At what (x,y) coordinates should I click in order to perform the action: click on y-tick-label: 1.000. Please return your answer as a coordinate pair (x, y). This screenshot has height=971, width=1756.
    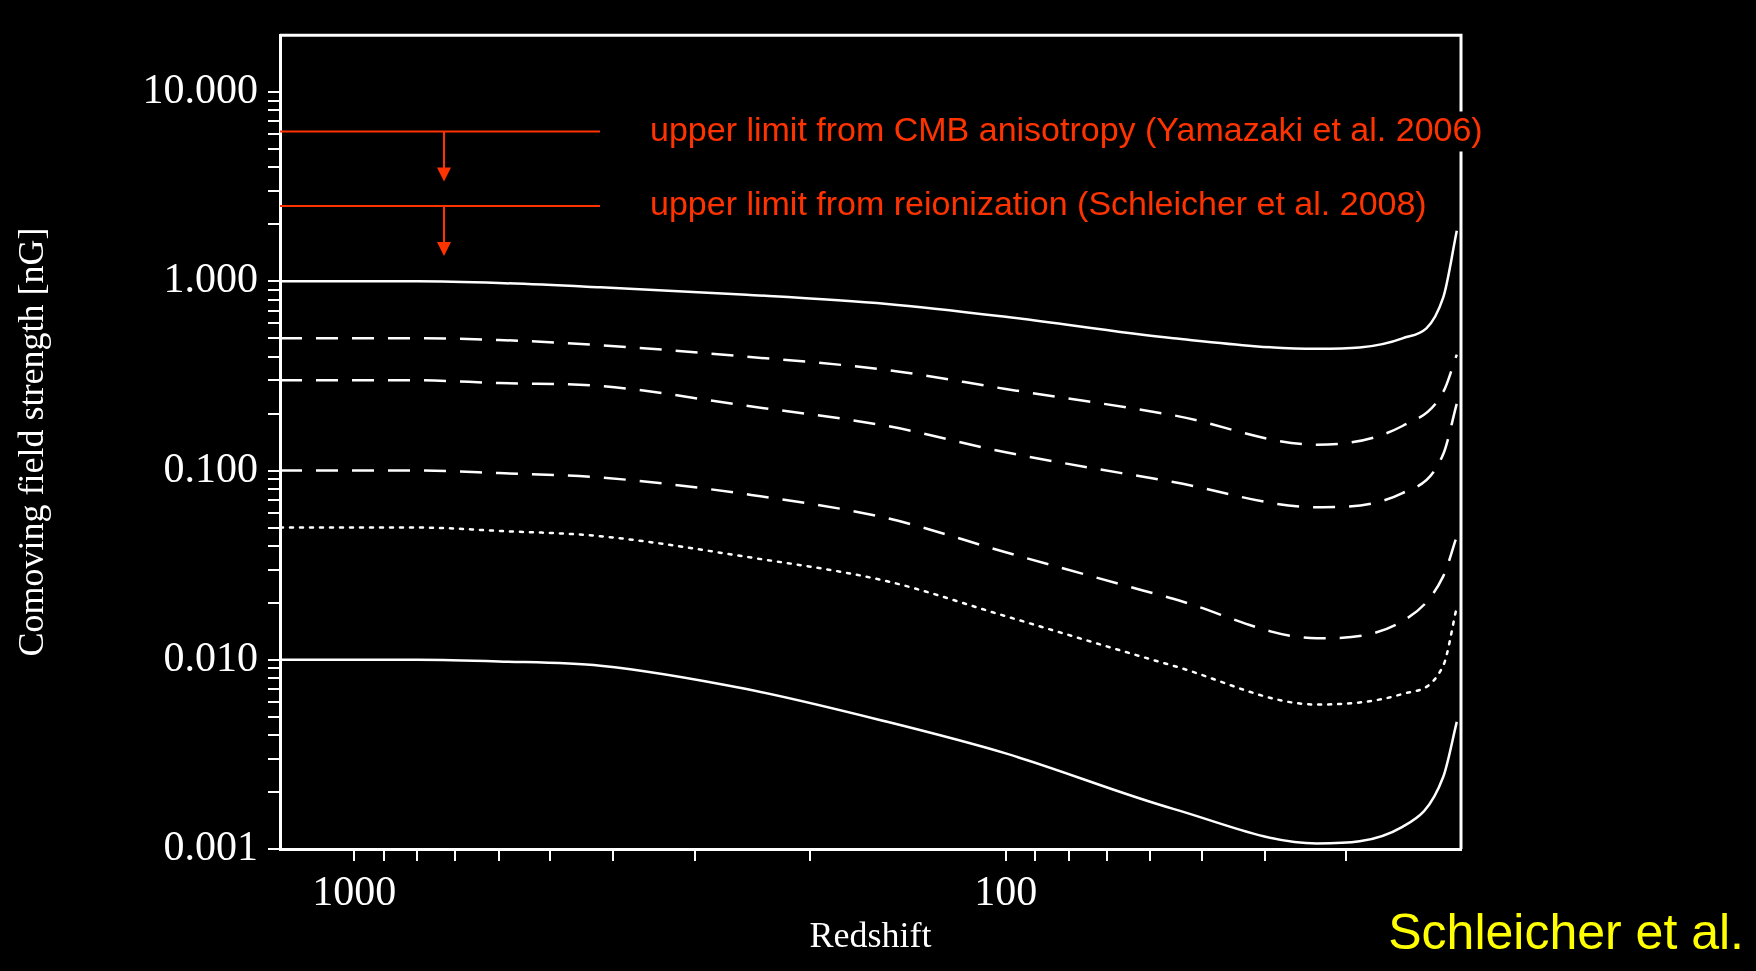
    Looking at the image, I should click on (210, 278).